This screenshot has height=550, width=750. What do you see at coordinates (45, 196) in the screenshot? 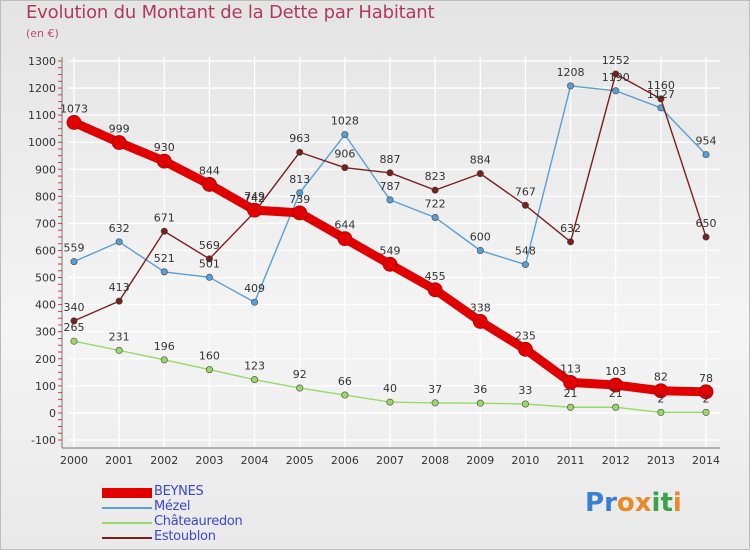
I see `y-tick-label: 800` at bounding box center [45, 196].